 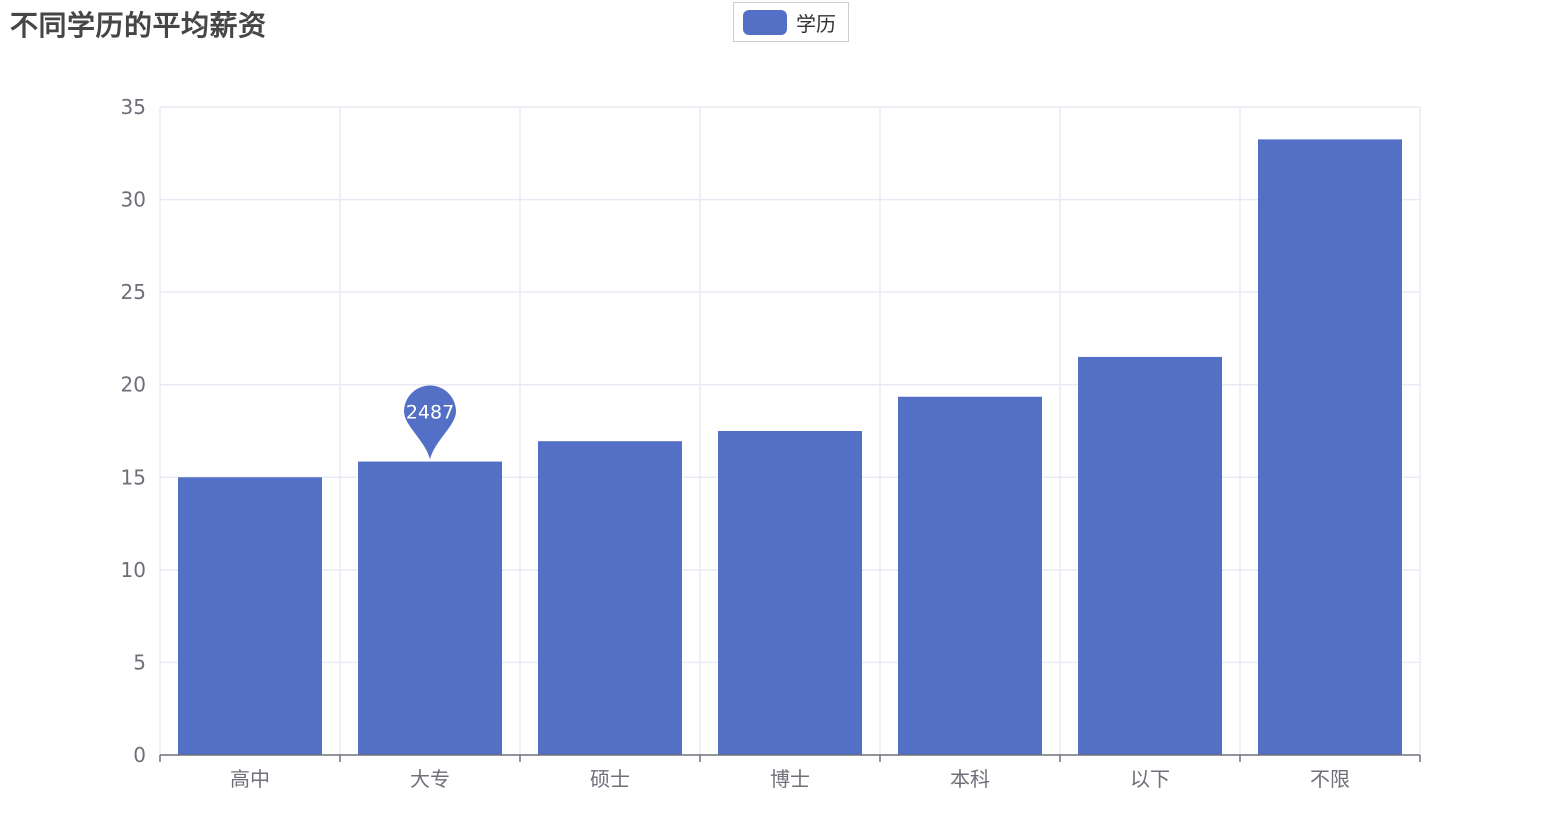 I want to click on x-tick-label: 大专, so click(x=430, y=779).